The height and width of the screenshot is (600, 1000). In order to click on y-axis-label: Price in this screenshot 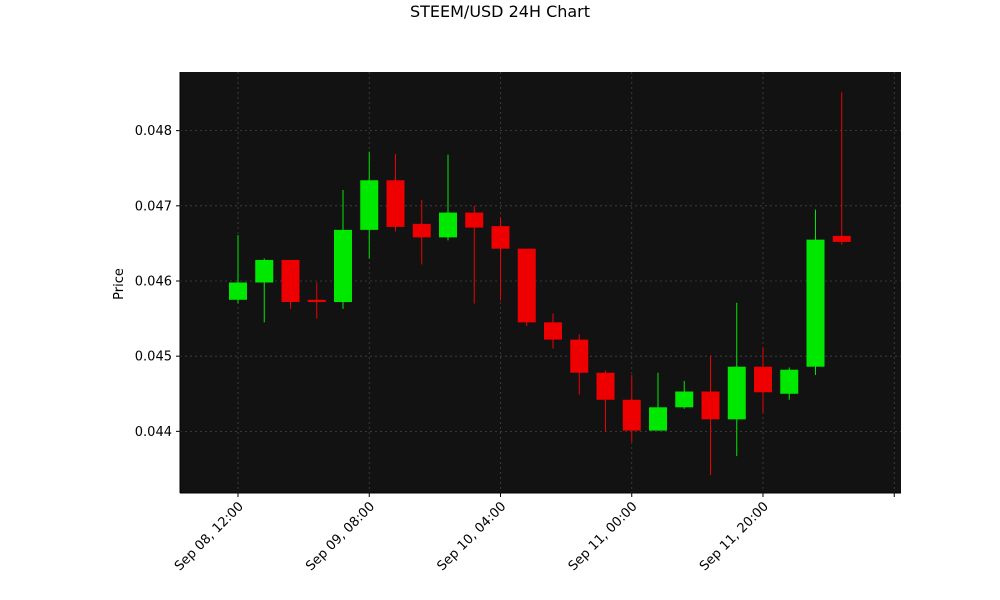, I will do `click(119, 284)`.